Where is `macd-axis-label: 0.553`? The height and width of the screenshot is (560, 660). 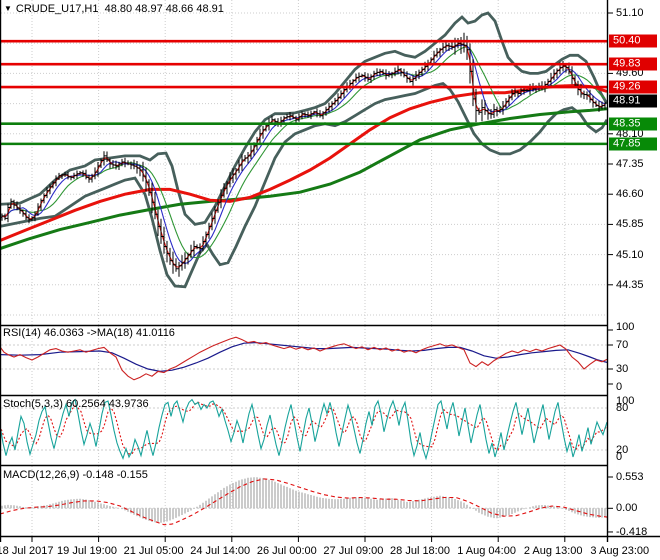
macd-axis-label: 0.553 is located at coordinates (630, 477).